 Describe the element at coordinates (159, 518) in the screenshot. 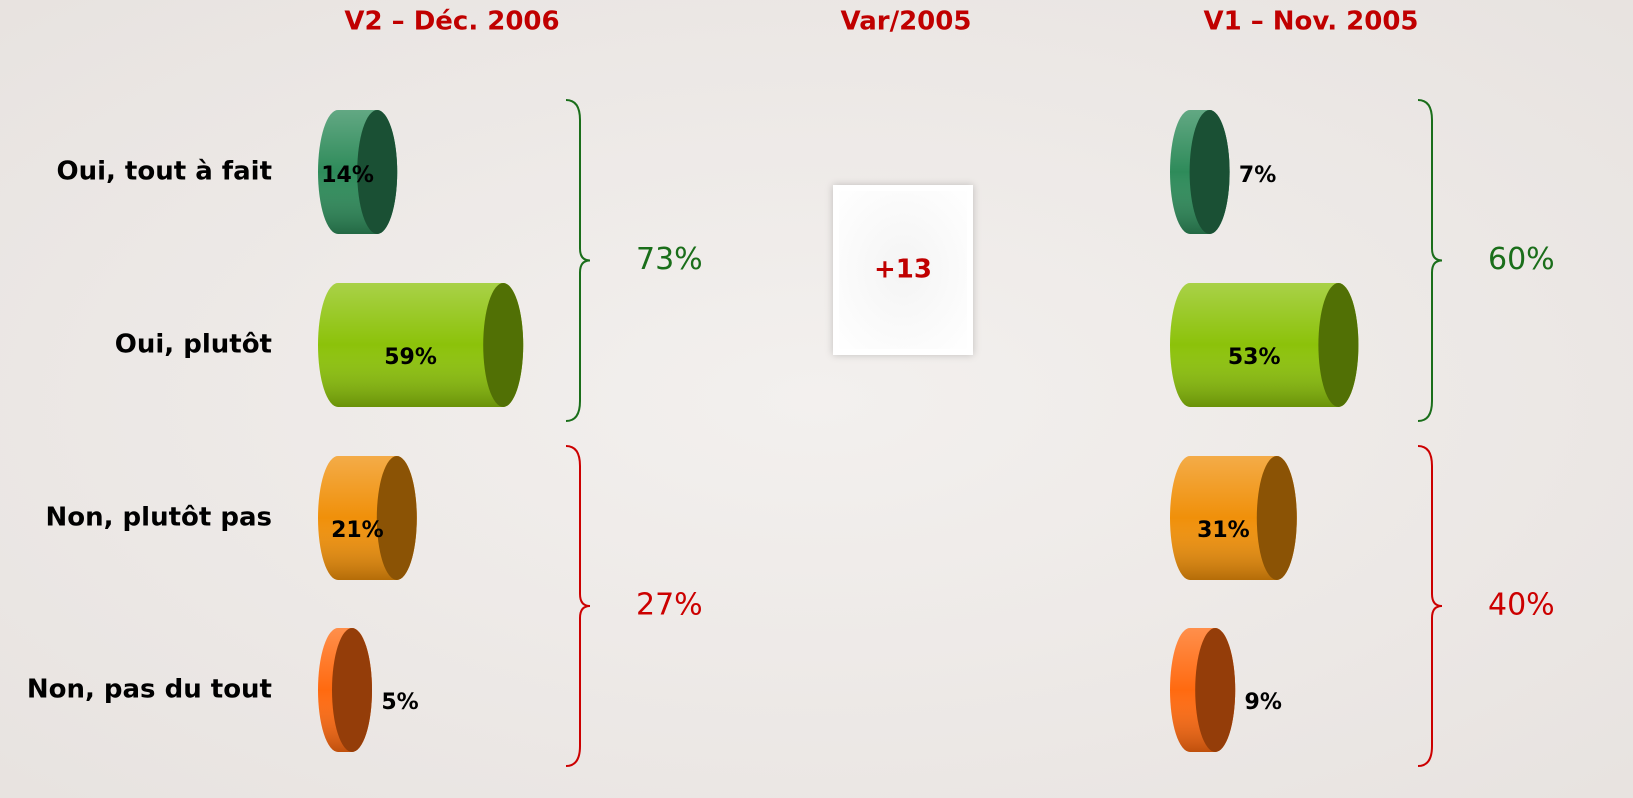

I see `category-label: Non, plutôt pas` at that location.